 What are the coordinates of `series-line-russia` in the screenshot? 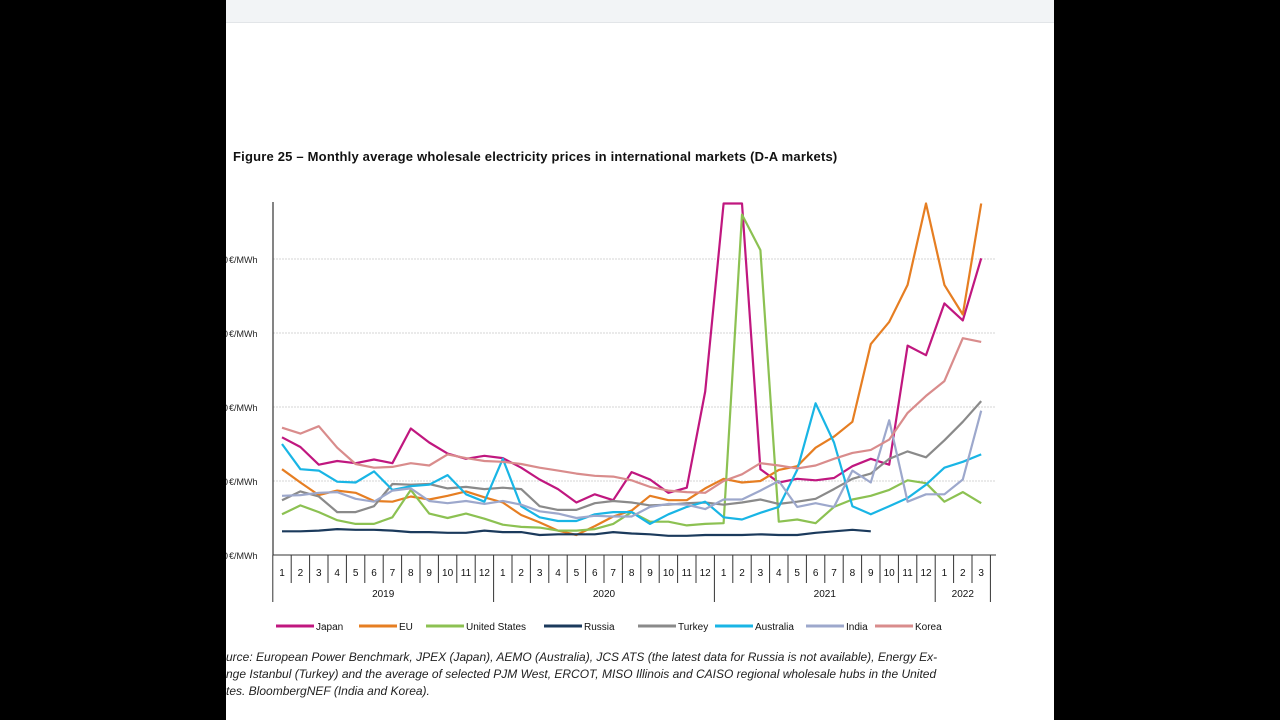 It's located at (576, 532).